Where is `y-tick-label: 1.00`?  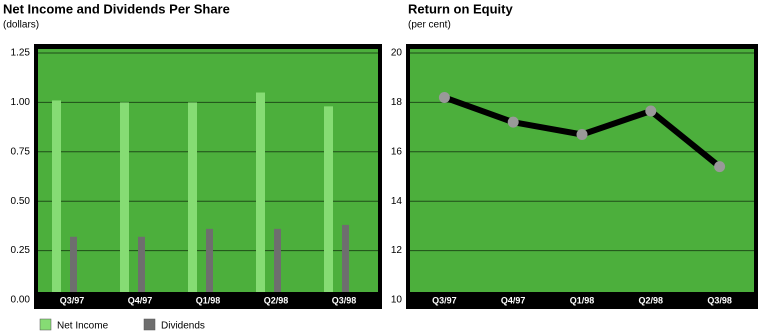 y-tick-label: 1.00 is located at coordinates (21, 102).